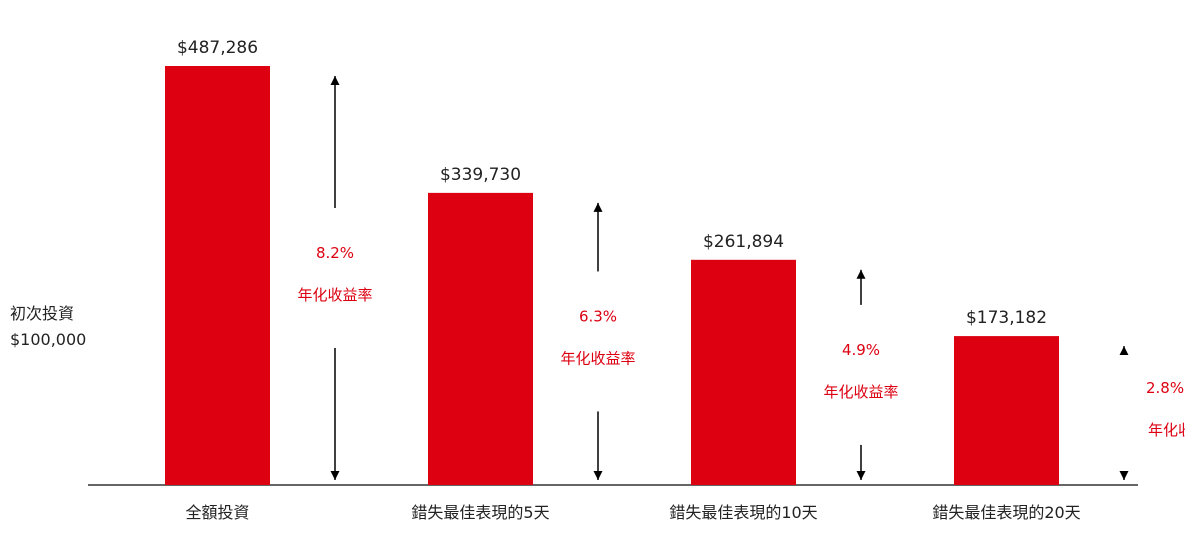 This screenshot has width=1185, height=542. Describe the element at coordinates (598, 316) in the screenshot. I see `annualized-return-value: 6.3%` at that location.